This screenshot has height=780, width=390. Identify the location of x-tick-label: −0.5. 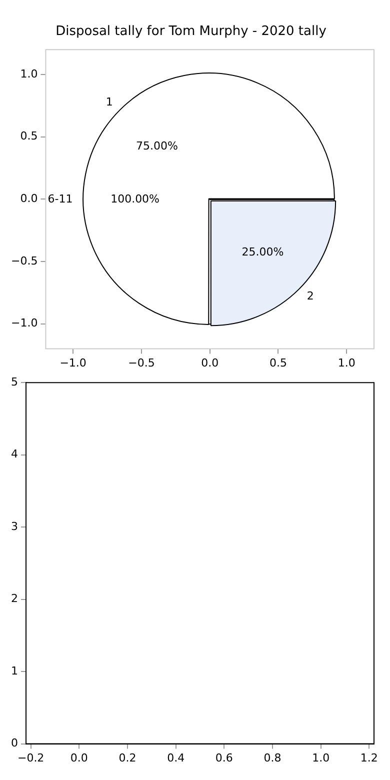
(141, 363).